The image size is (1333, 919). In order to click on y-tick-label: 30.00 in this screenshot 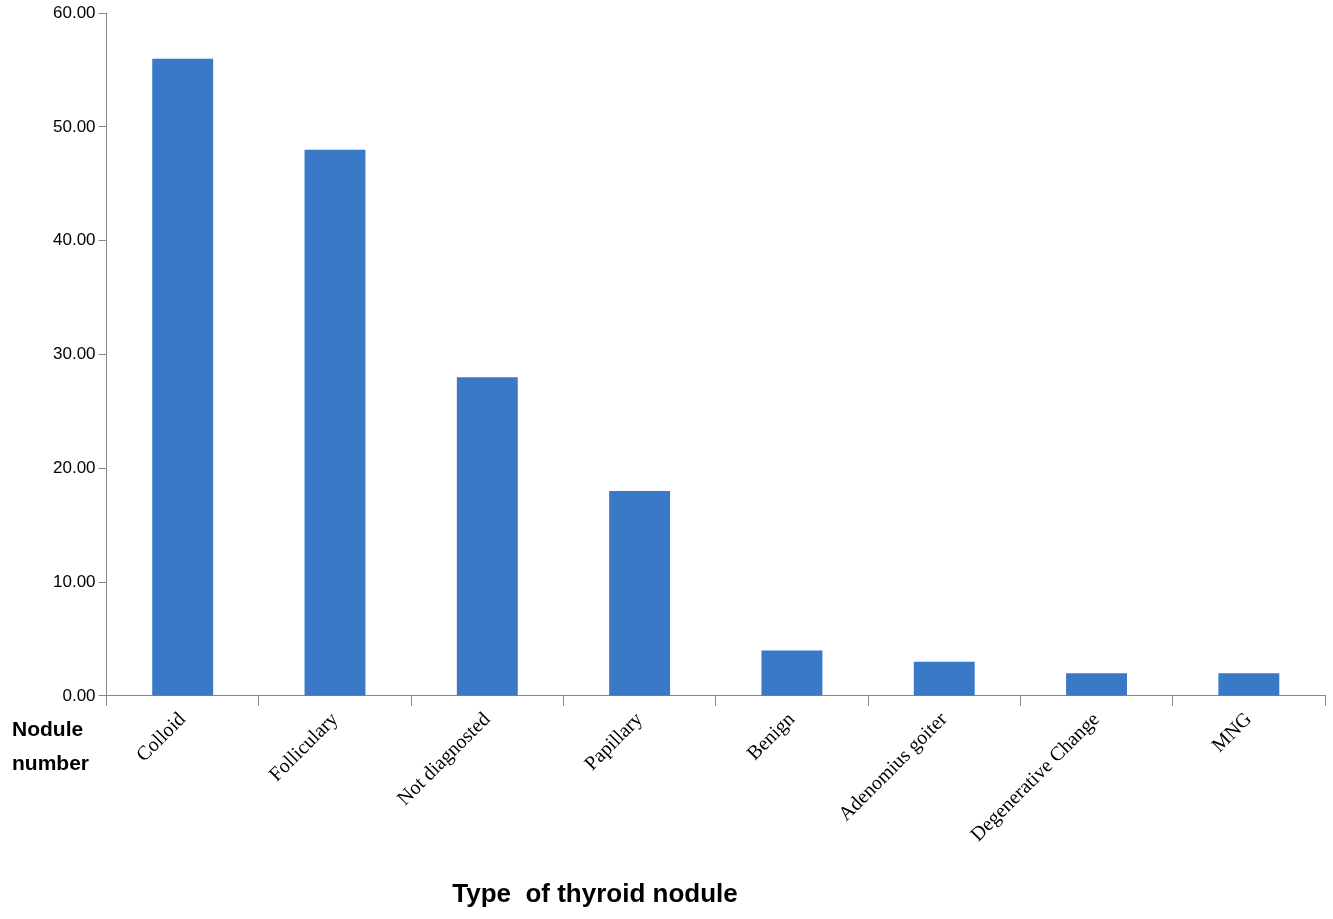, I will do `click(74, 354)`.